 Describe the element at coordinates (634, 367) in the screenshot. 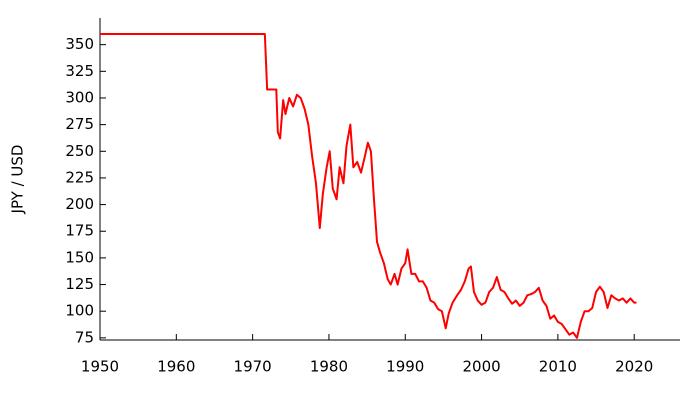

I see `x-tick-label: 2020` at that location.